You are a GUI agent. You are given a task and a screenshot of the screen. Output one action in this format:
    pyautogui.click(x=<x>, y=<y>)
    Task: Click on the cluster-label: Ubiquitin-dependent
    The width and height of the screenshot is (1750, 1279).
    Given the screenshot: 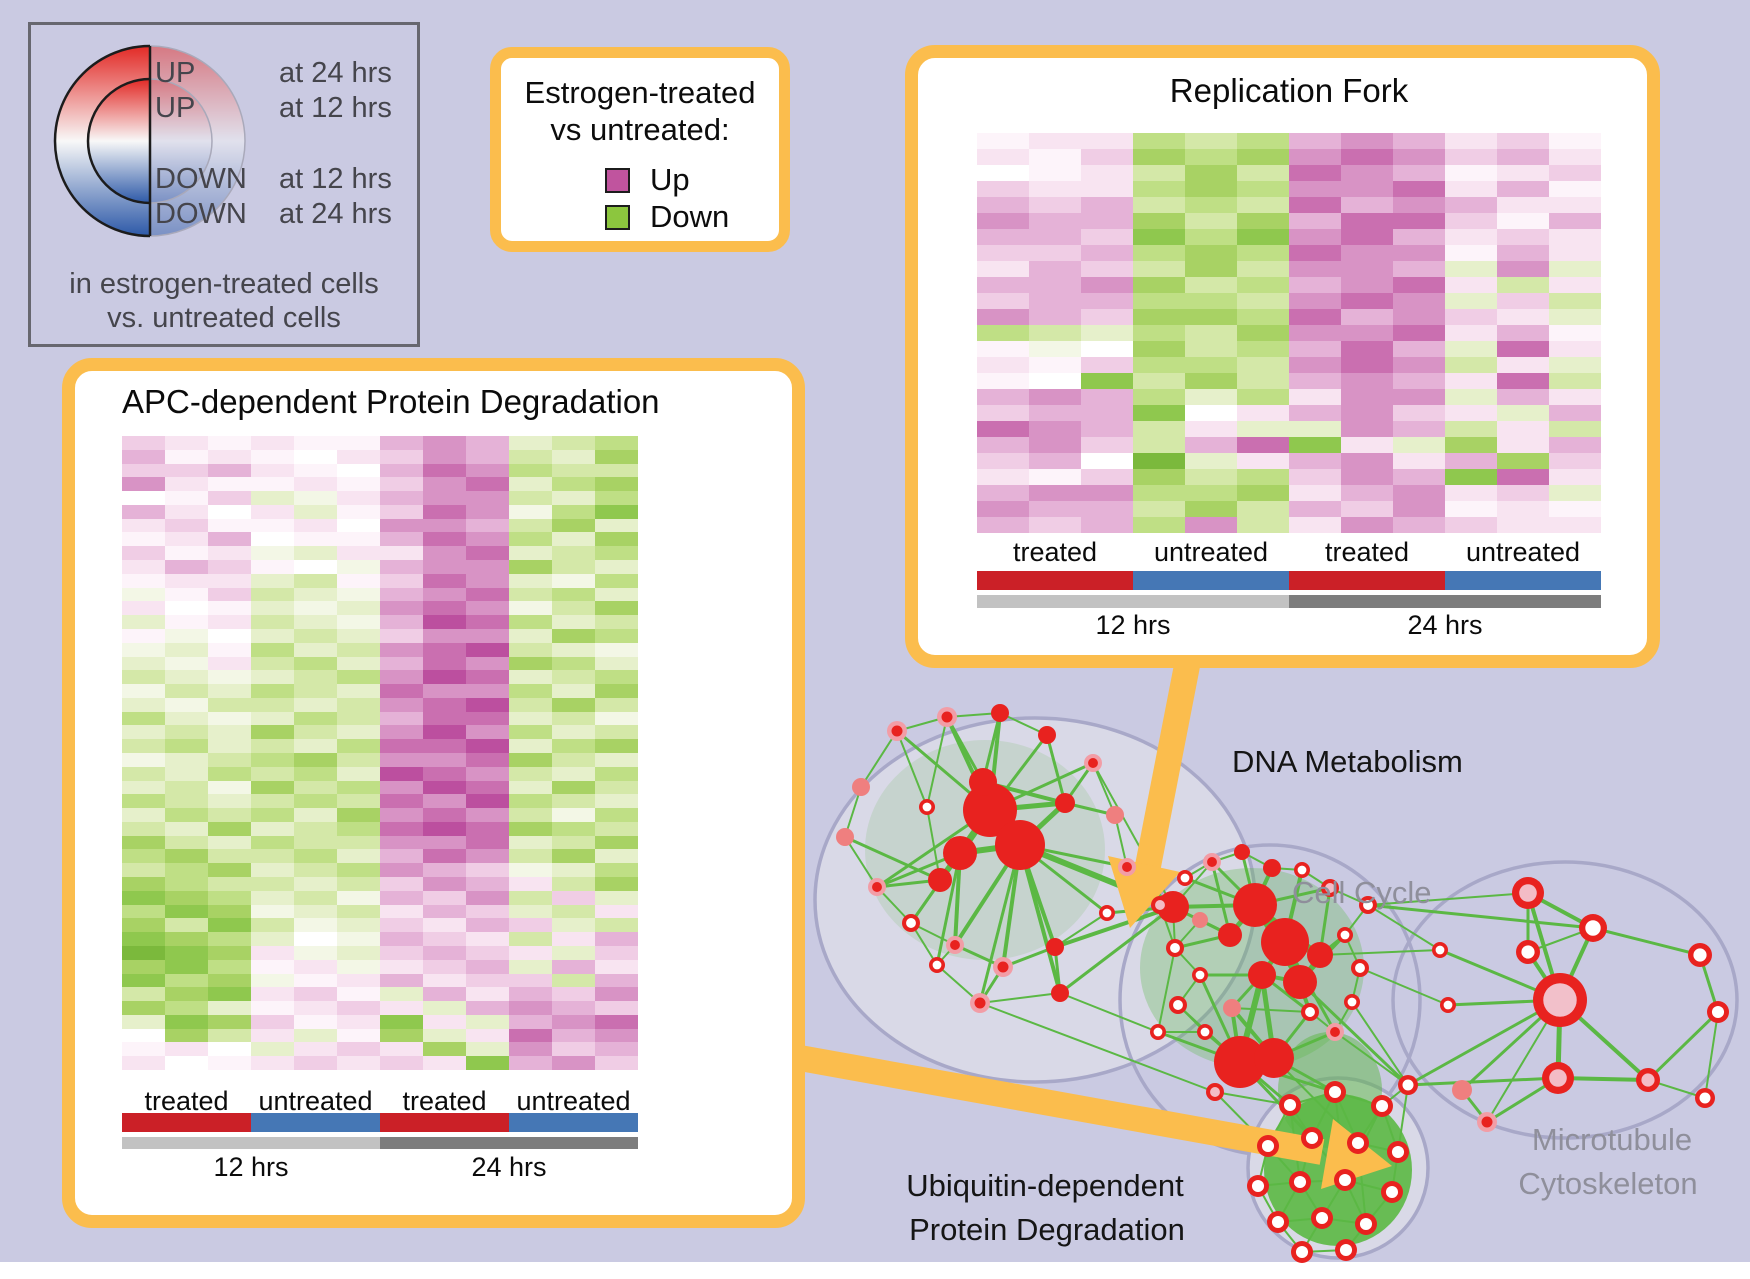 What is the action you would take?
    pyautogui.click(x=1045, y=1185)
    